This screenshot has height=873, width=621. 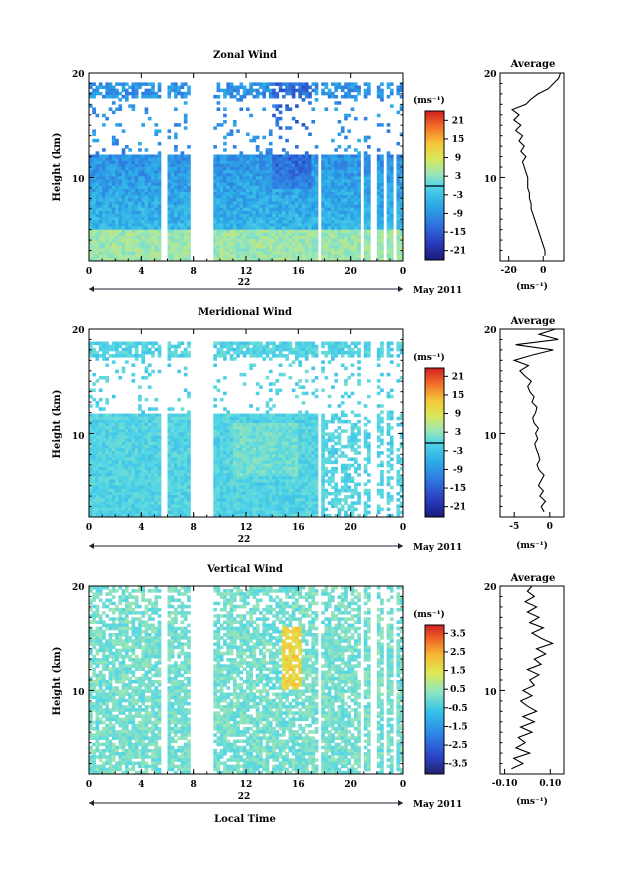 What do you see at coordinates (458, 252) in the screenshot?
I see `colorbar-tick-label: -21` at bounding box center [458, 252].